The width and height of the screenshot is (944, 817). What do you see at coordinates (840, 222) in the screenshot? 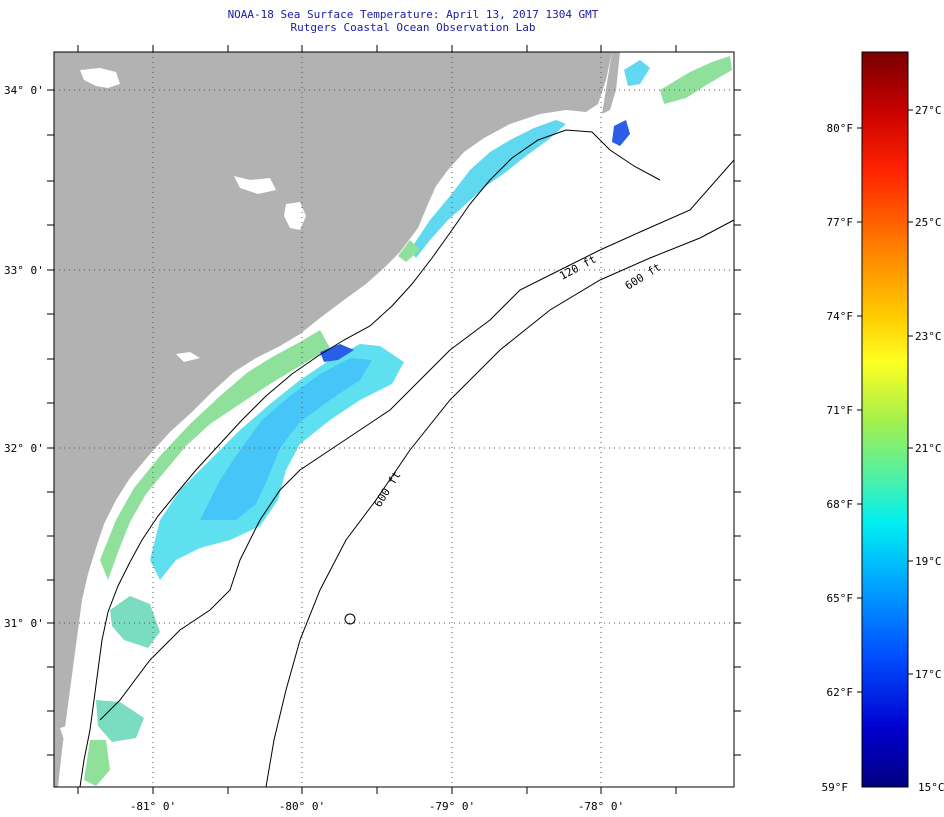
I see `colorbar-f-label: 77°F` at bounding box center [840, 222].